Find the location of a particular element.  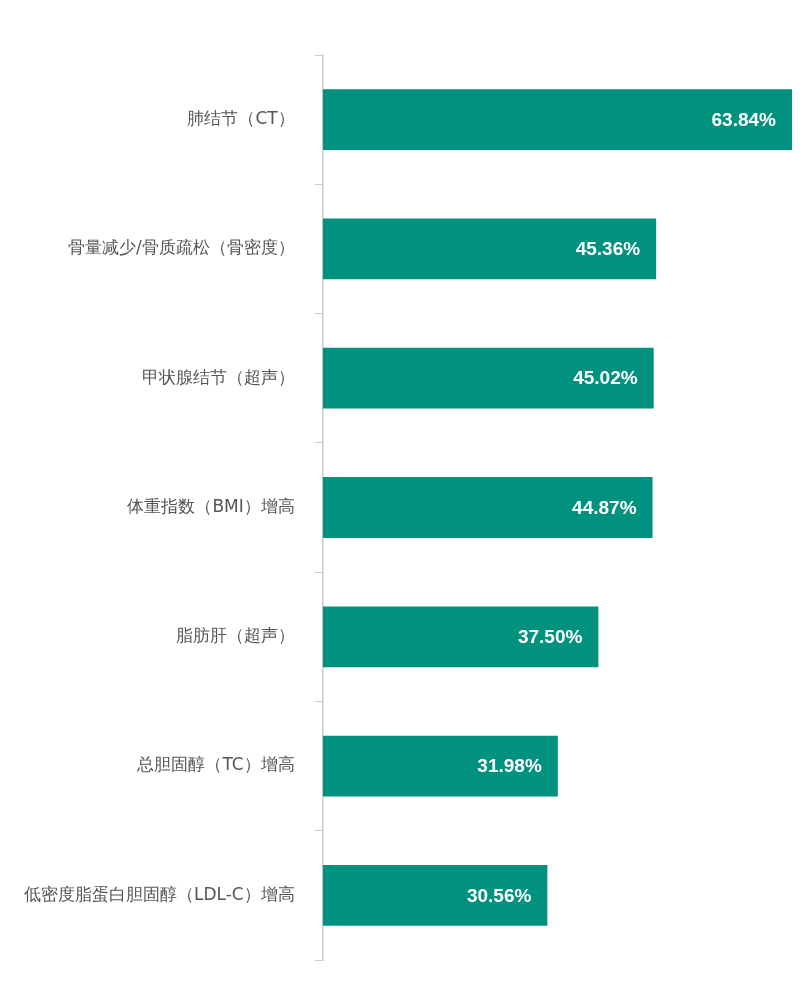

data-label: 63.84% is located at coordinates (744, 119).